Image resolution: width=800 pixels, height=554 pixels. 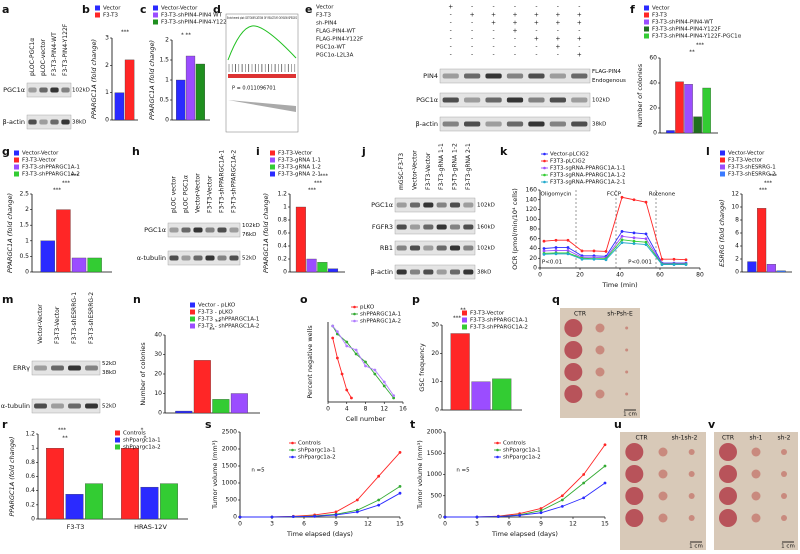 I want to click on lane-label: F3-T3-PIN4-WT, so click(x=54, y=54).